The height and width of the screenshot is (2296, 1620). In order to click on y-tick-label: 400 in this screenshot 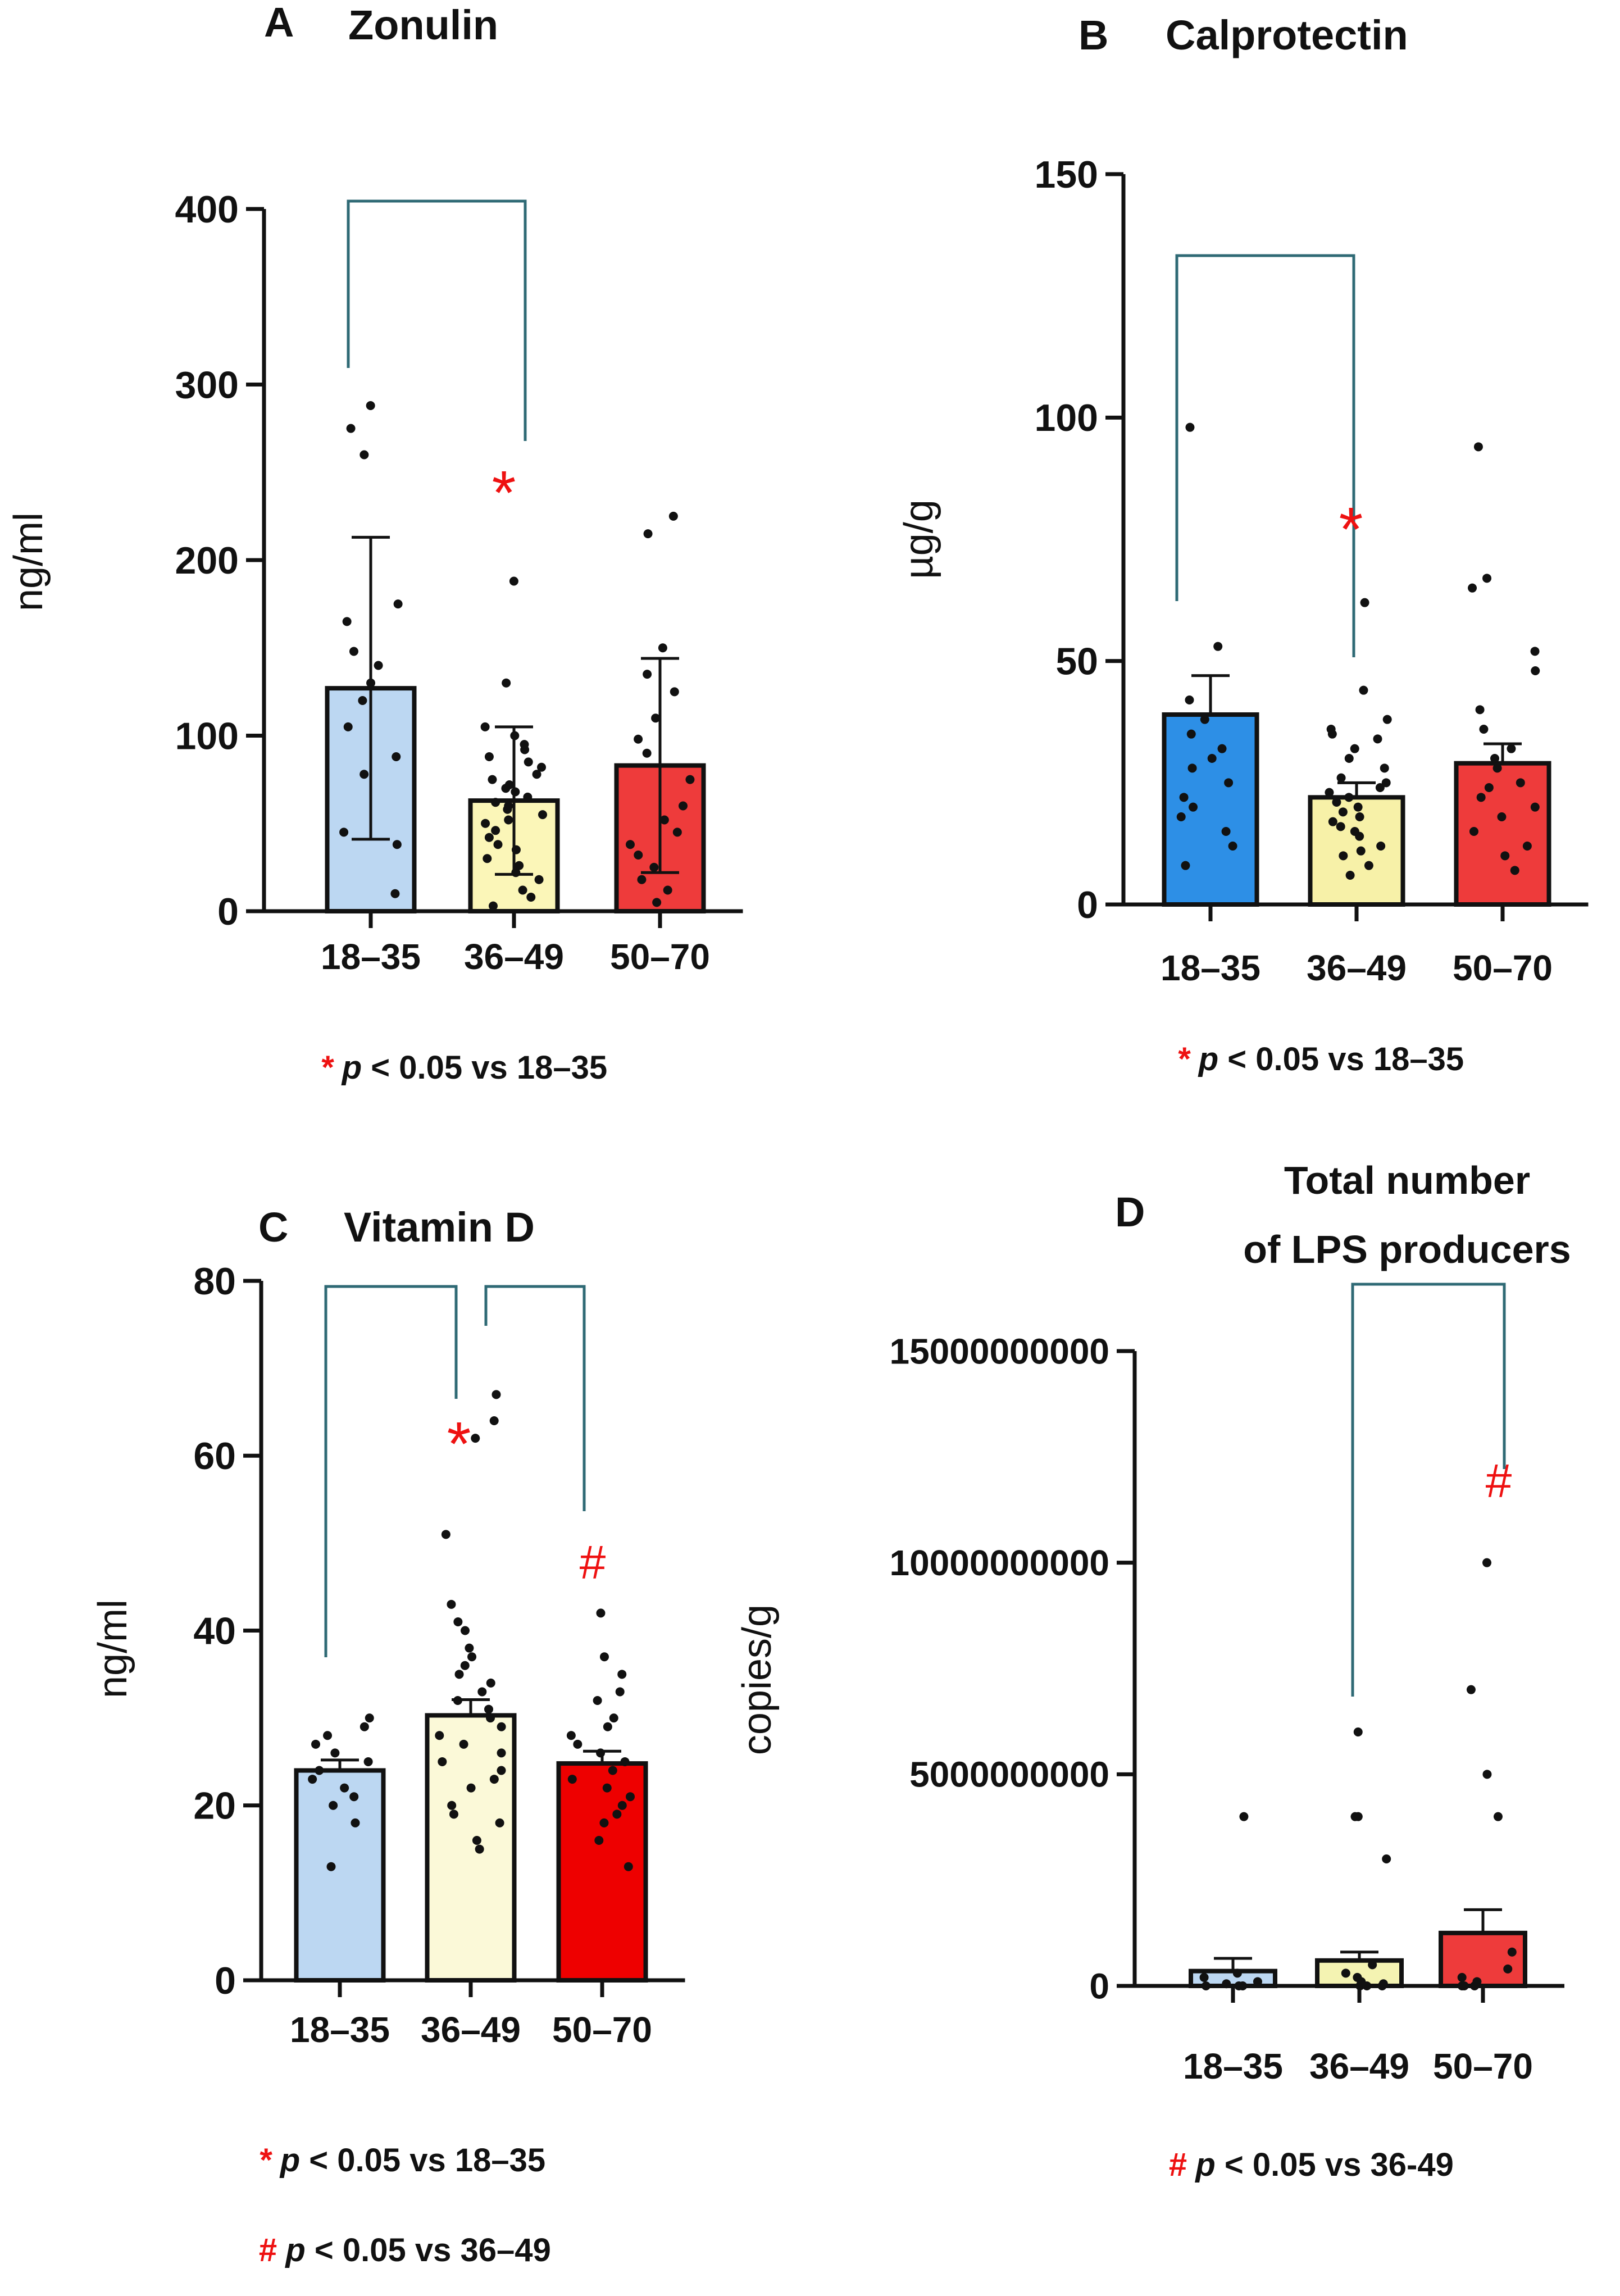, I will do `click(207, 209)`.